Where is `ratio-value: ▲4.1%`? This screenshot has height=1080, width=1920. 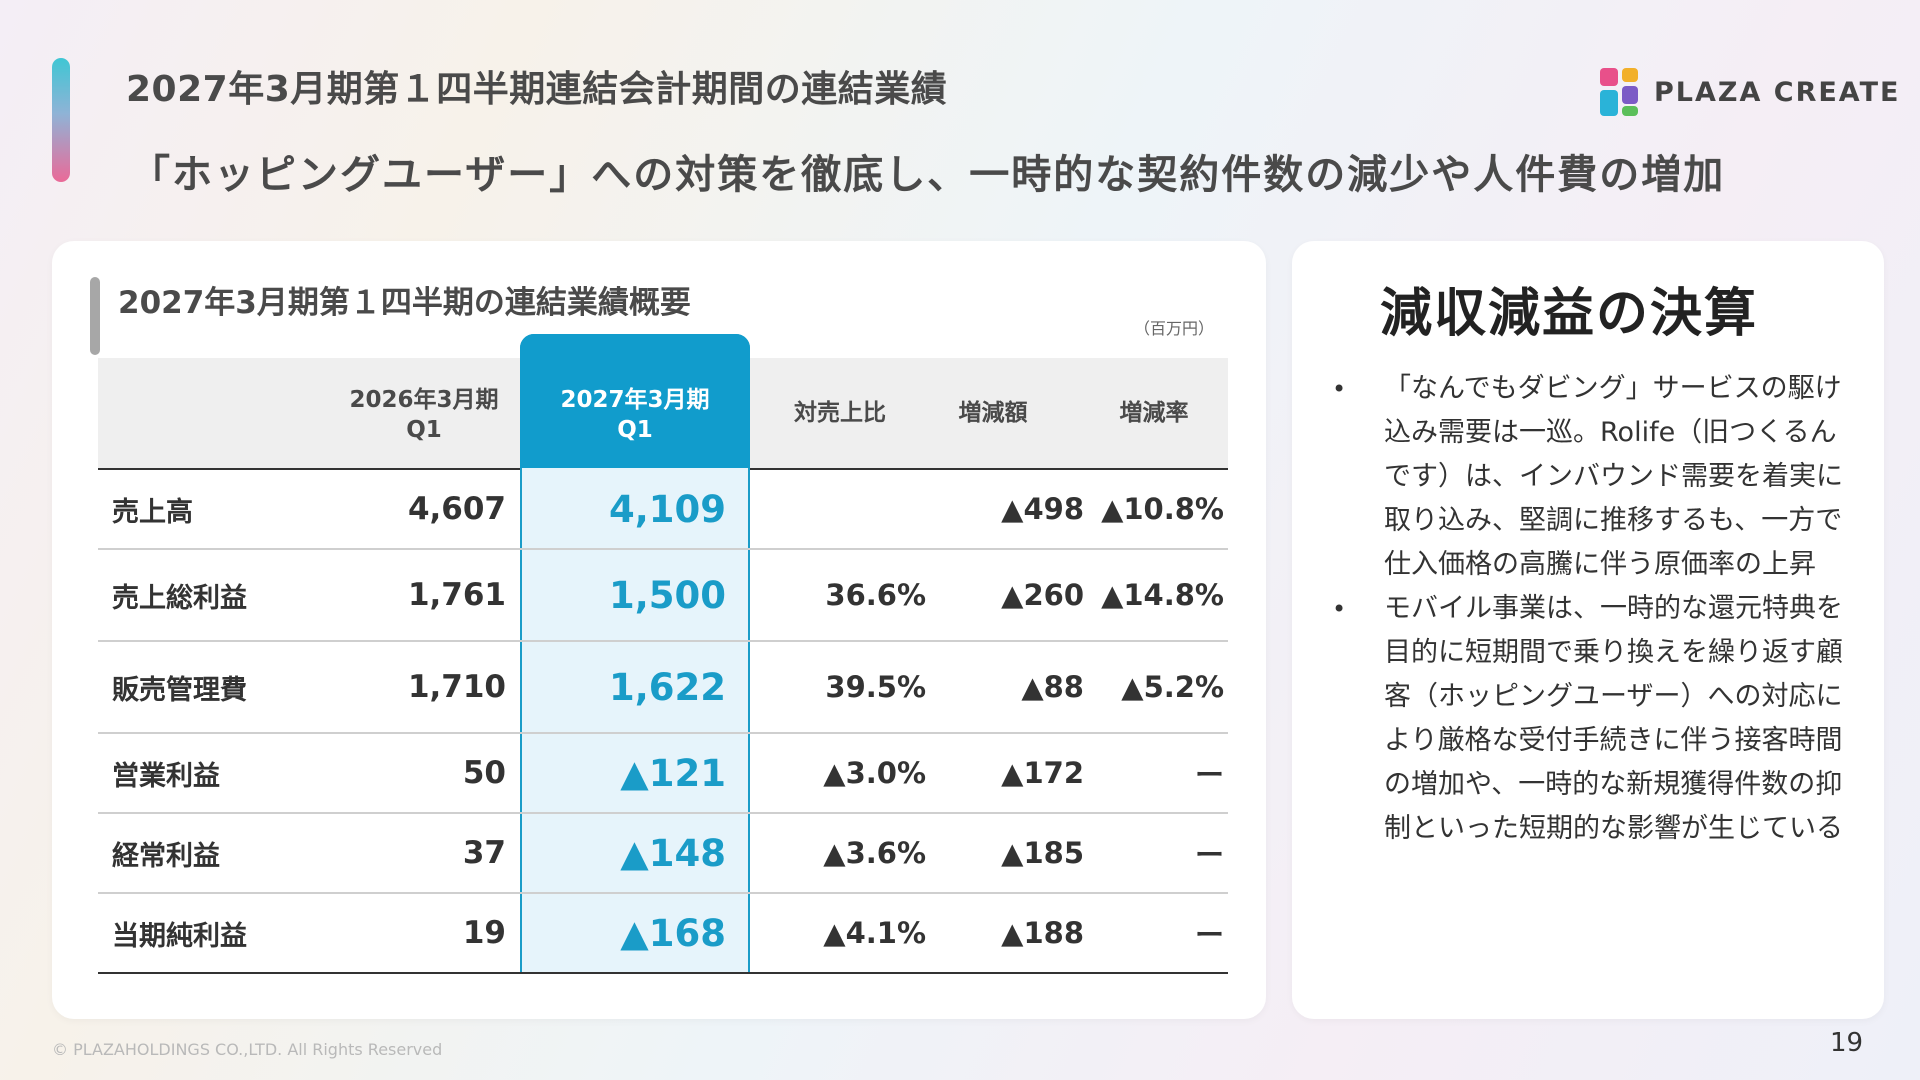 ratio-value: ▲4.1% is located at coordinates (874, 933).